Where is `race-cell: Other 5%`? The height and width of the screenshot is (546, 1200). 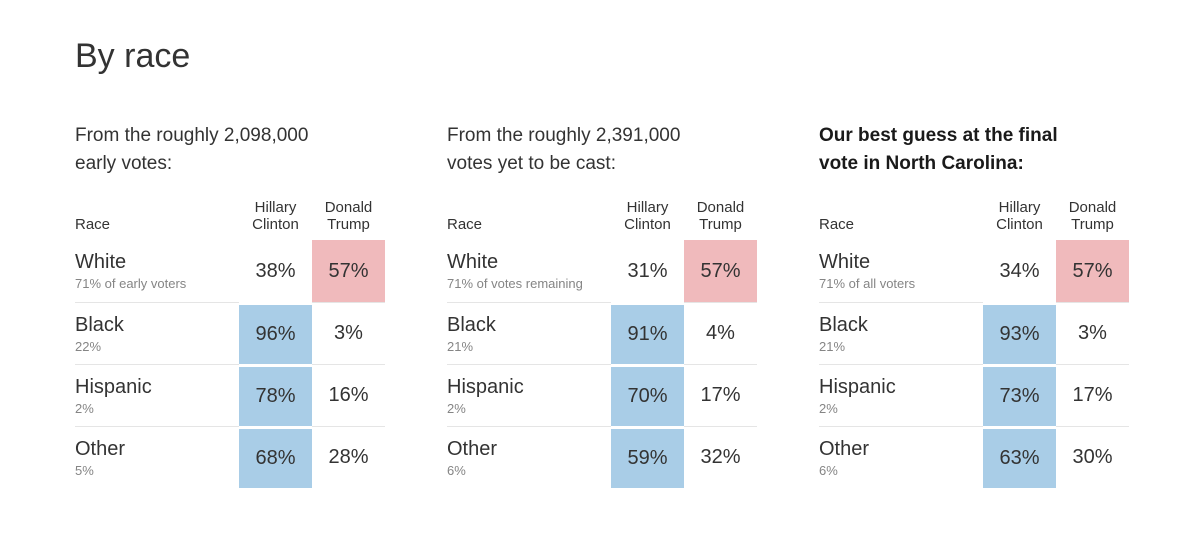
race-cell: Other 5% is located at coordinates (157, 457).